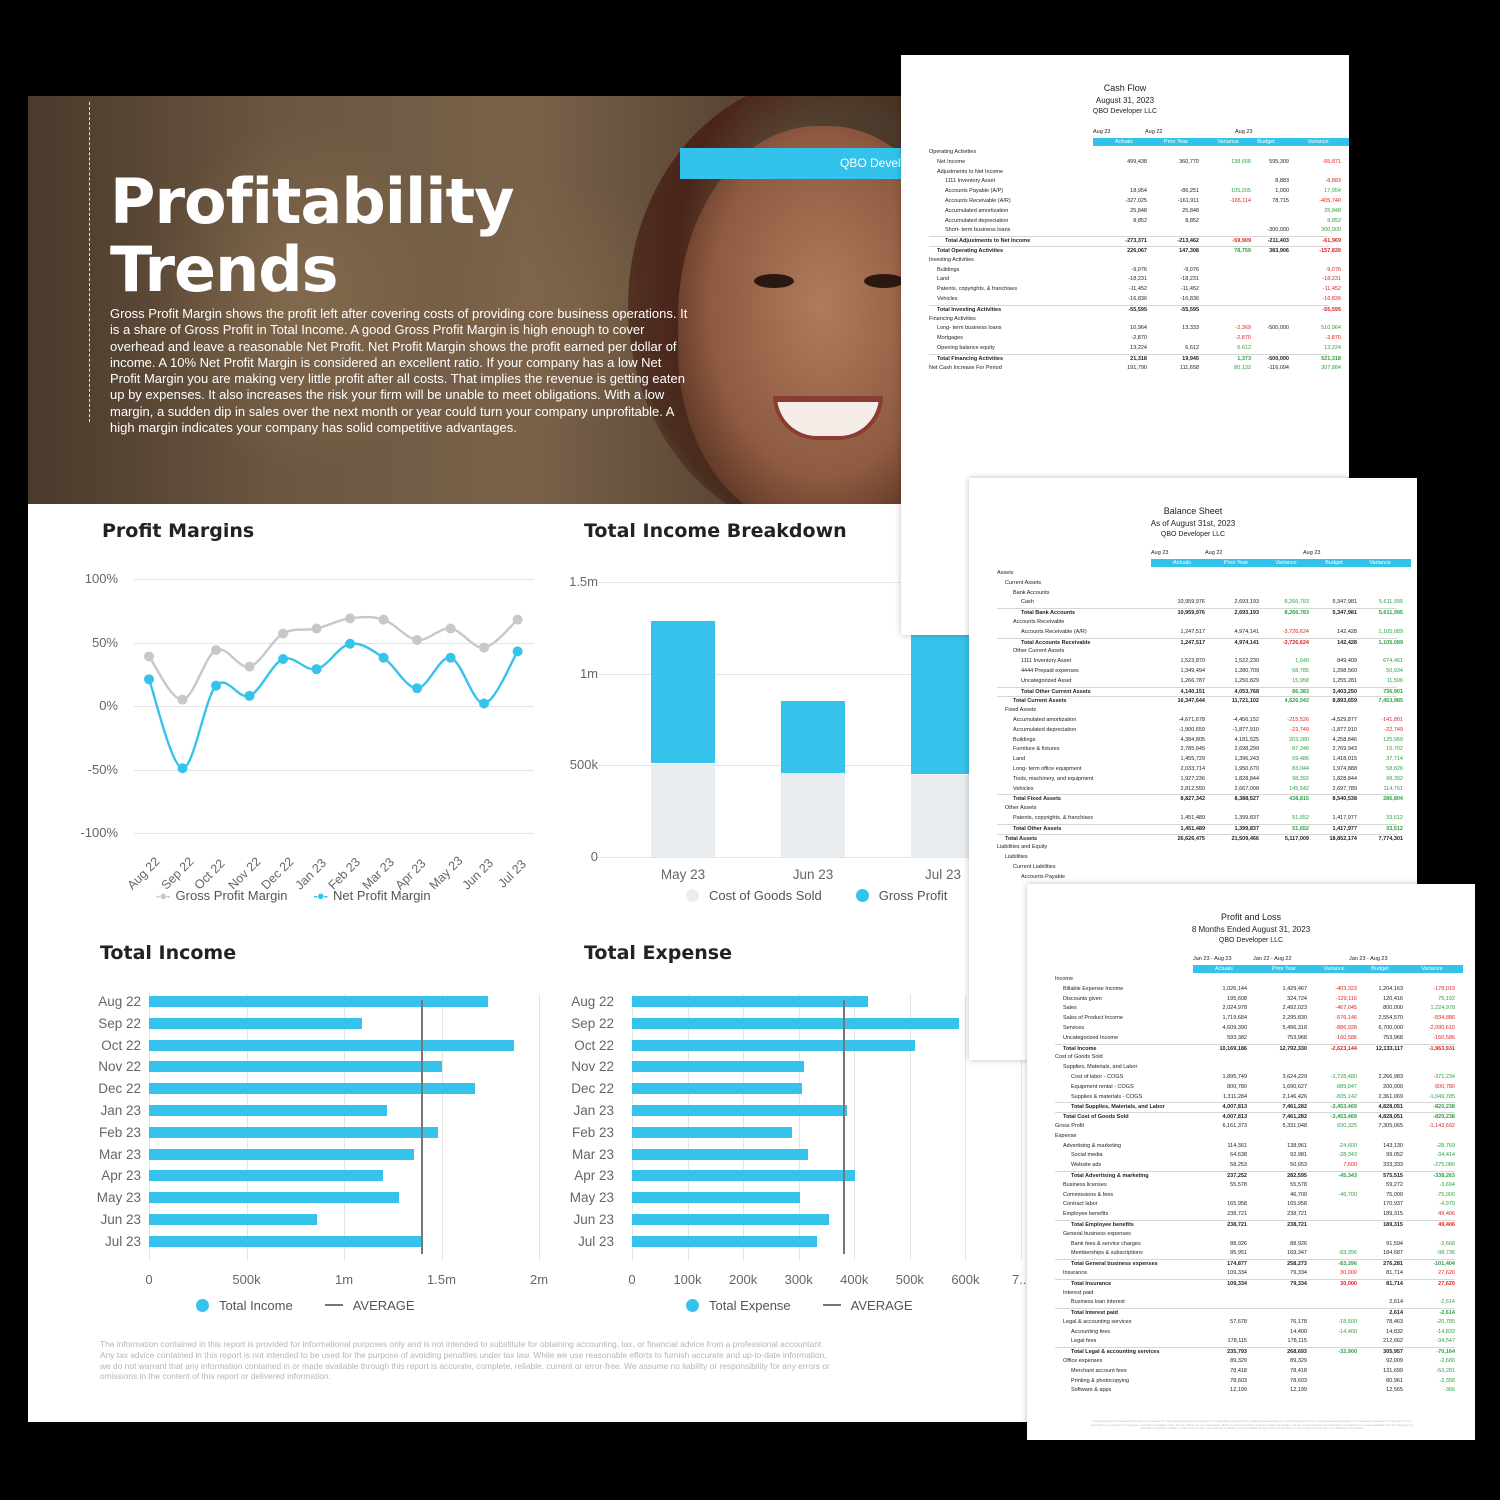 Image resolution: width=1500 pixels, height=1500 pixels. Describe the element at coordinates (1197, 652) in the screenshot. I see `report-row: Other Current Assets` at that location.